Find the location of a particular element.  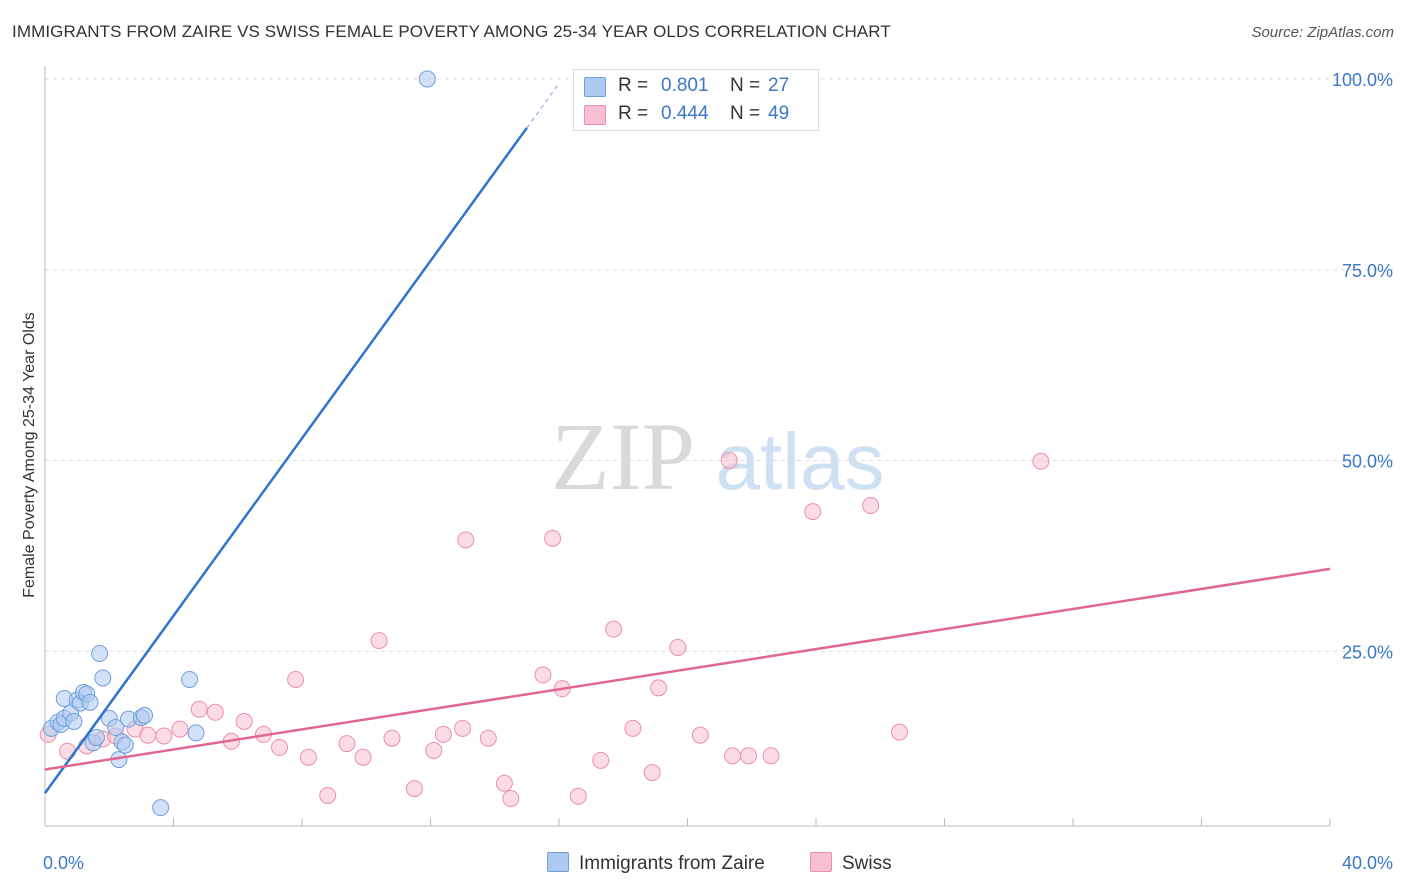

swiss-legend-swatch is located at coordinates (821, 862).